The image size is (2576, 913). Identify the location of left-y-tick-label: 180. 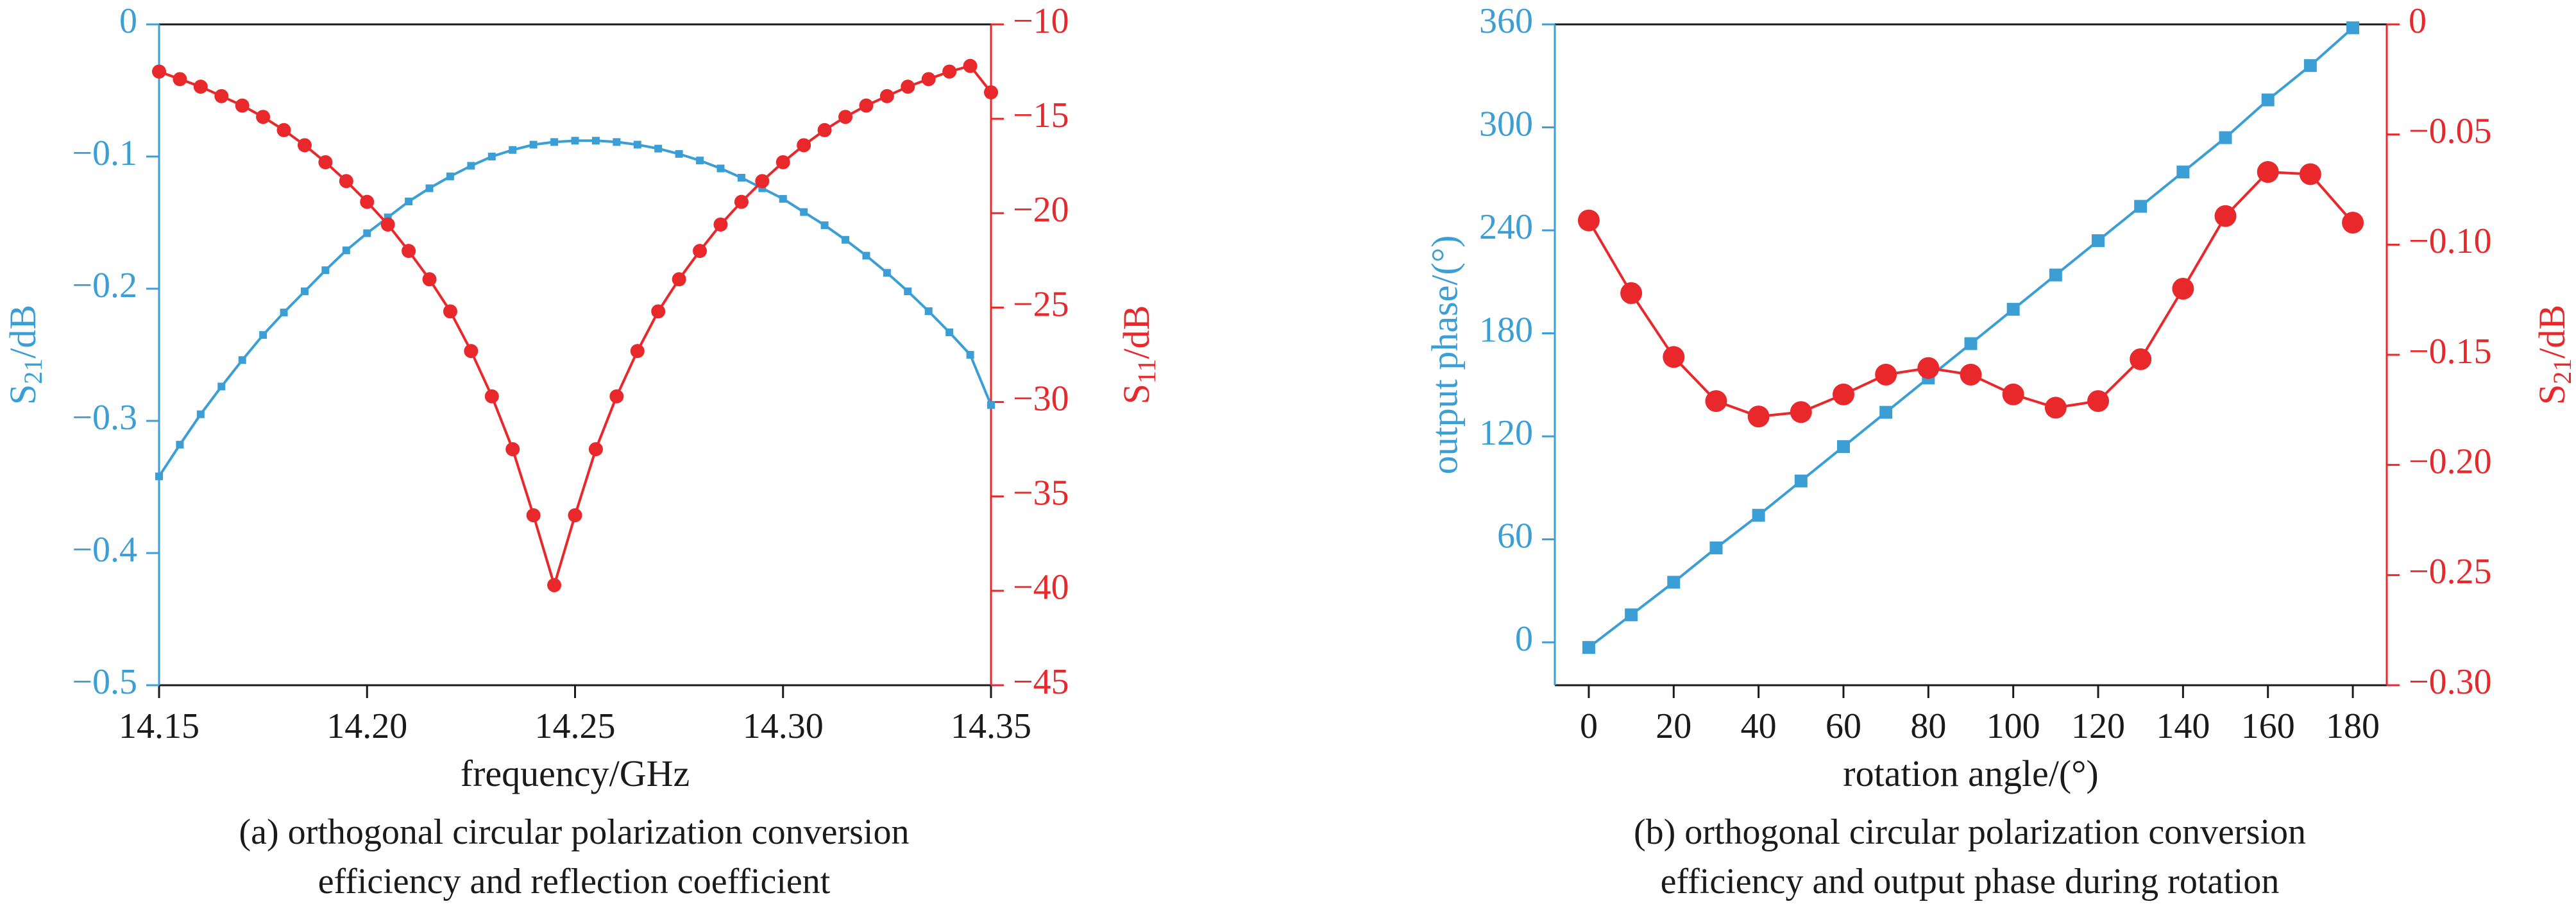
(1506, 330).